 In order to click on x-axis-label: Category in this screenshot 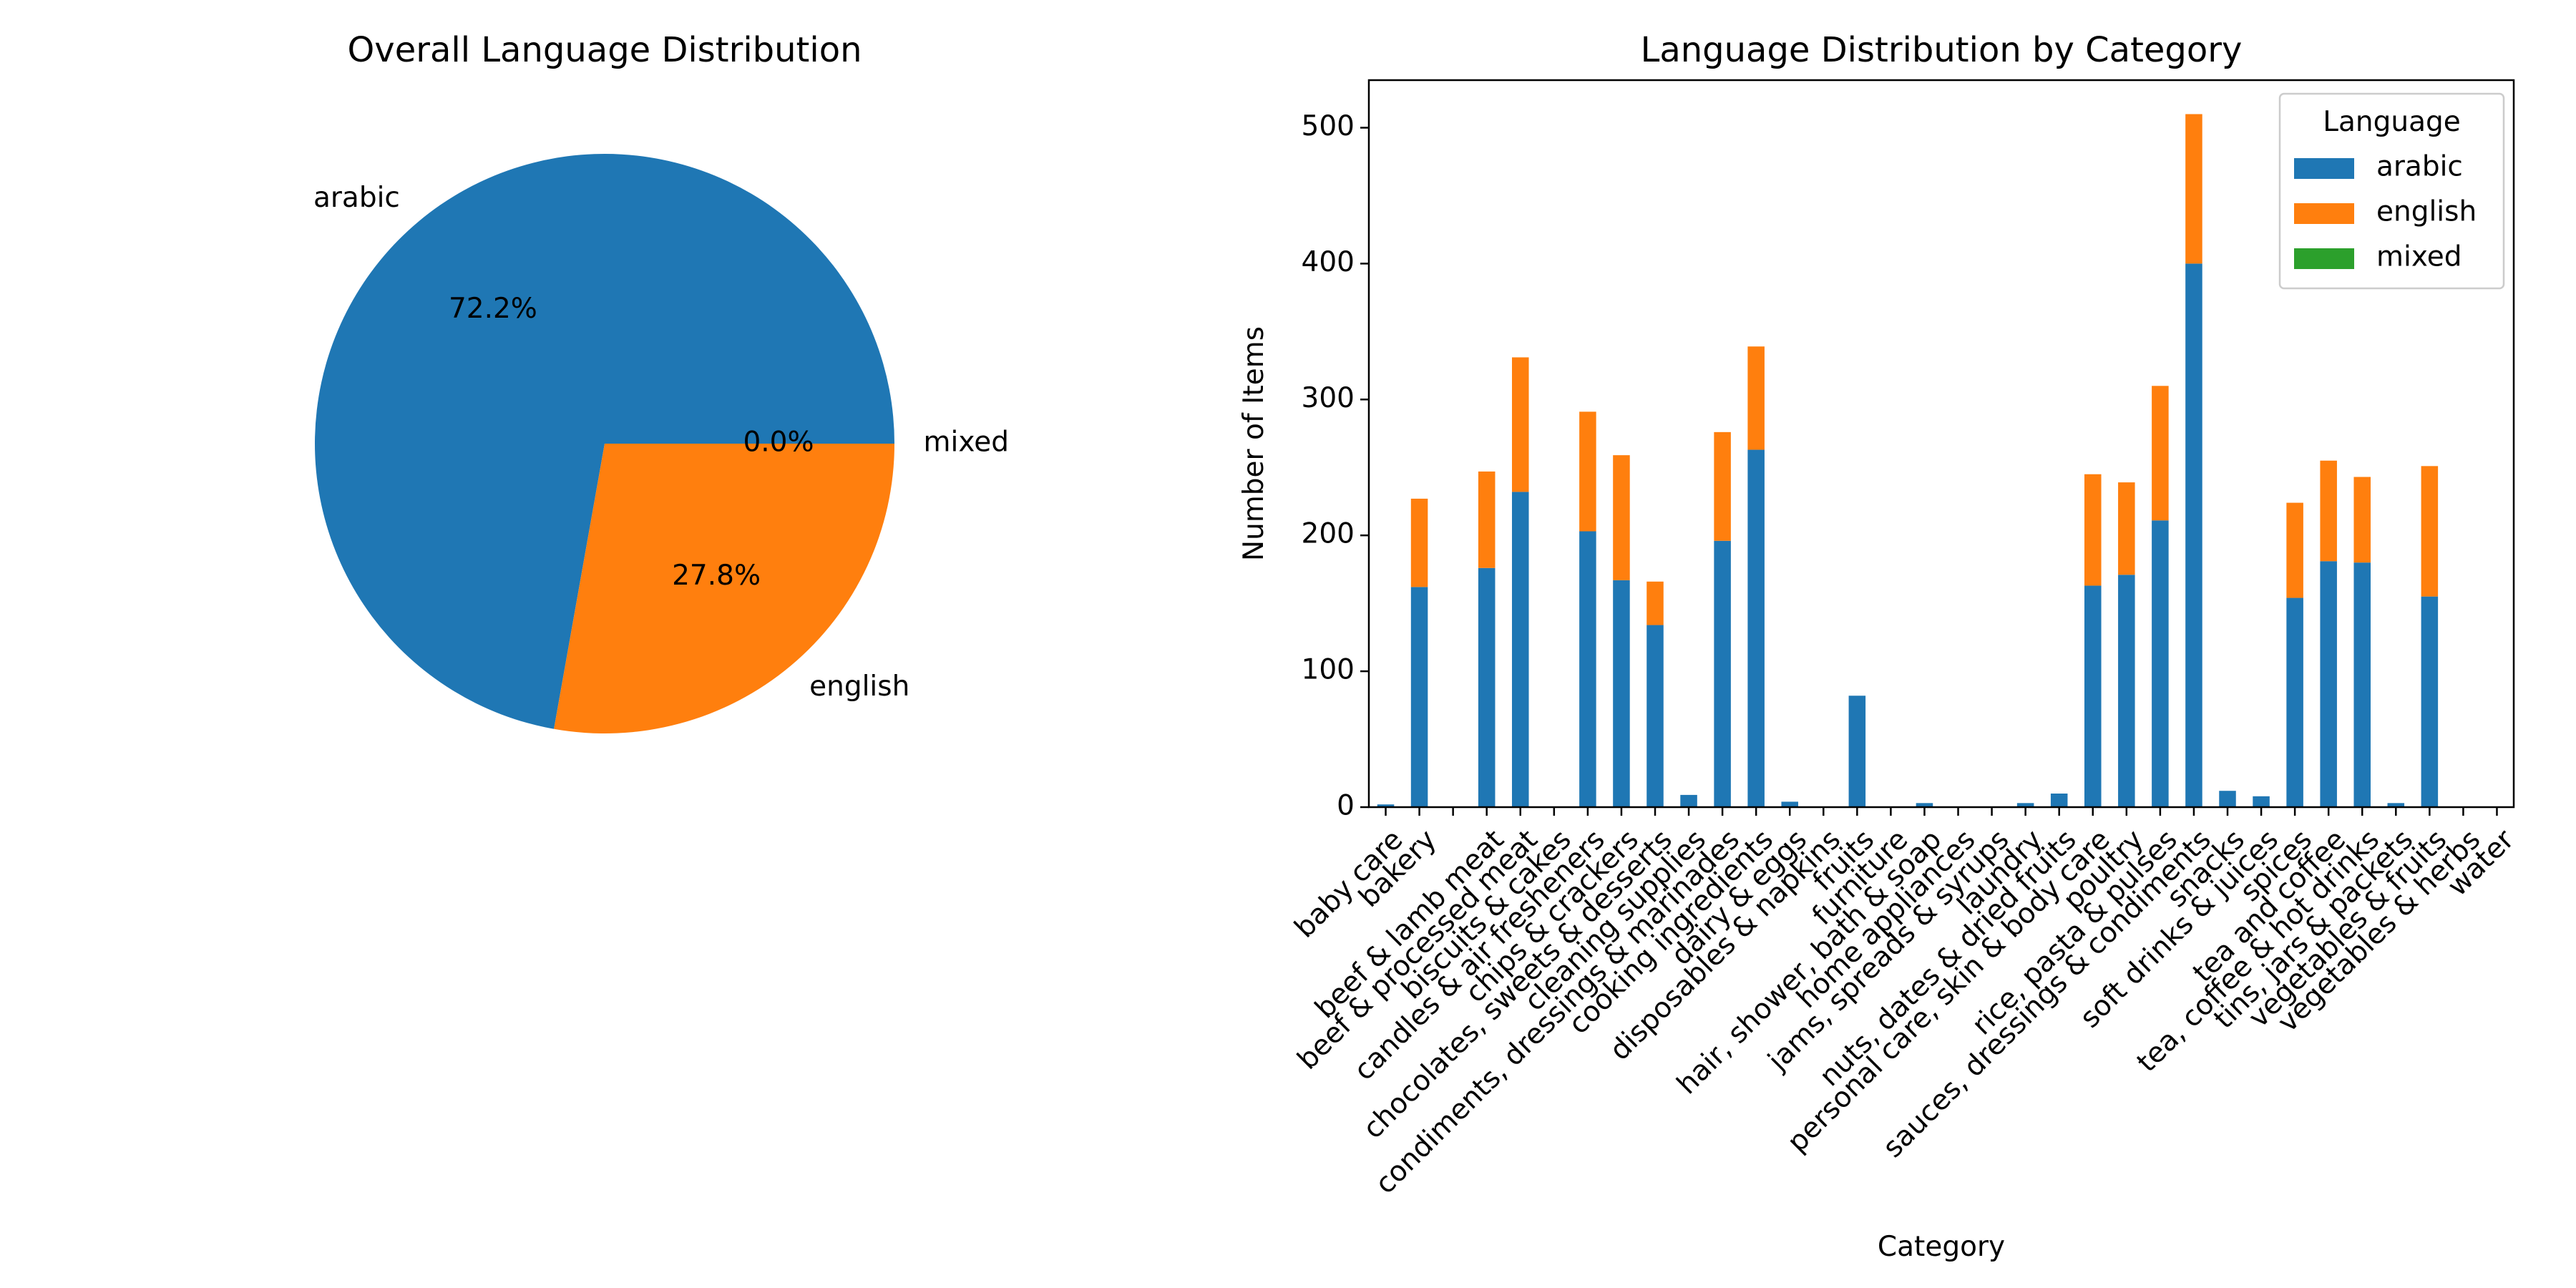, I will do `click(1941, 1247)`.